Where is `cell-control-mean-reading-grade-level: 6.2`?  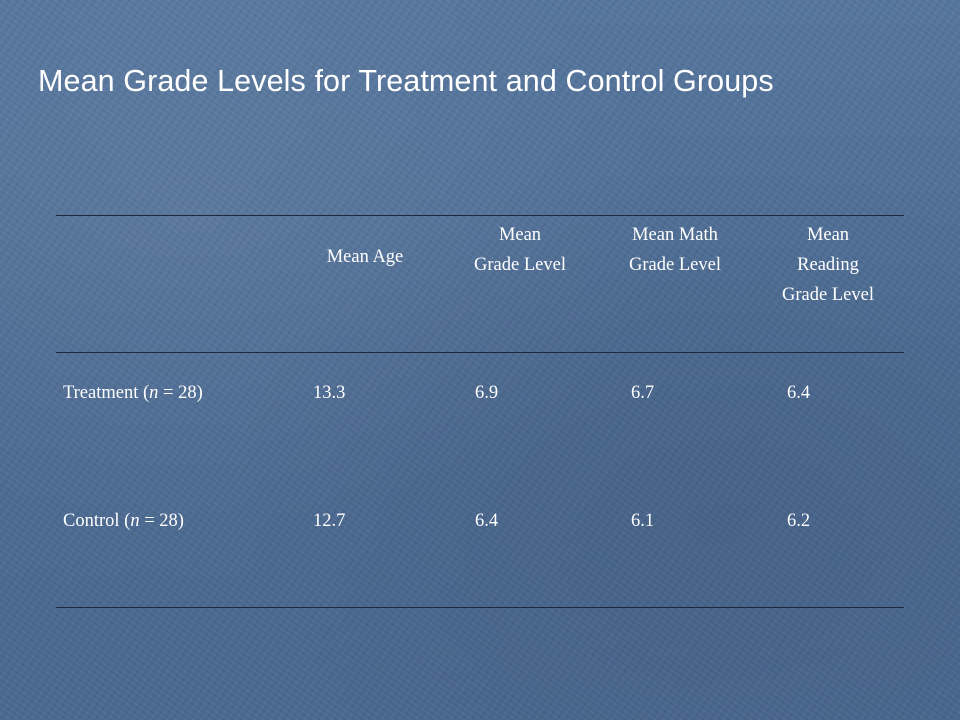
cell-control-mean-reading-grade-level: 6.2 is located at coordinates (799, 521).